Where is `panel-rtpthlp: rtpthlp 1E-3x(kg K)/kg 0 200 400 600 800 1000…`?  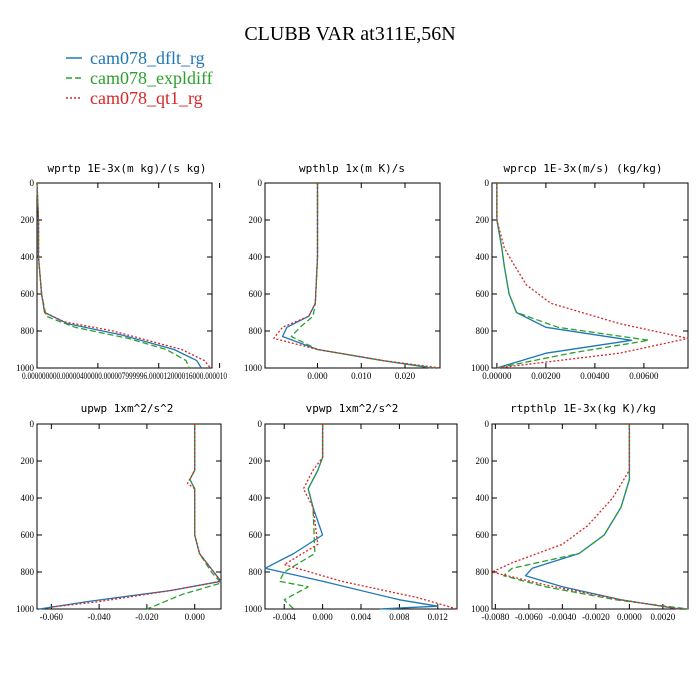 panel-rtpthlp: rtpthlp 1E-3x(kg K)/kg 0 200 400 600 800 1000… is located at coordinates (580, 512).